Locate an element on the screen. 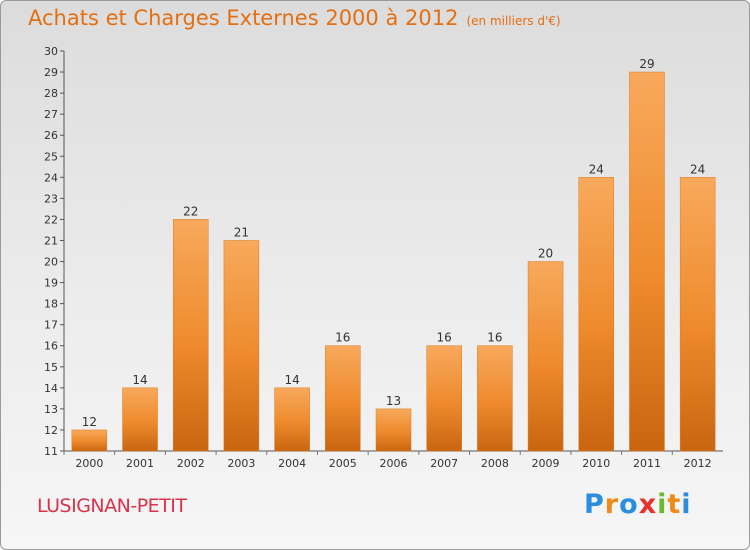 This screenshot has width=750, height=550. y-tick-label: 21 is located at coordinates (51, 240).